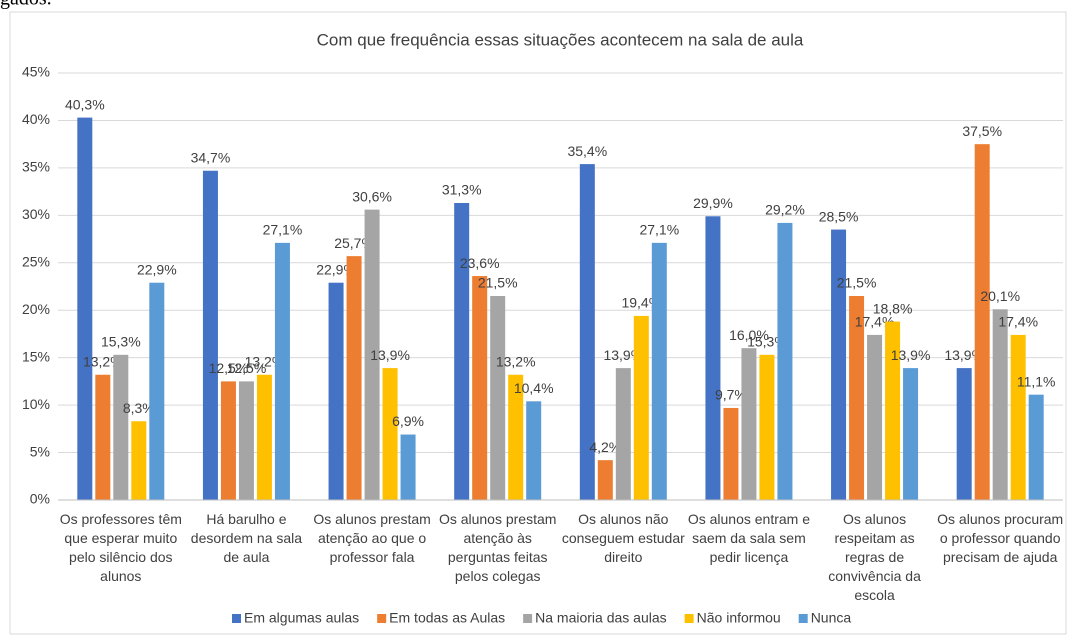  What do you see at coordinates (36, 214) in the screenshot?
I see `y-tick-label: 30%` at bounding box center [36, 214].